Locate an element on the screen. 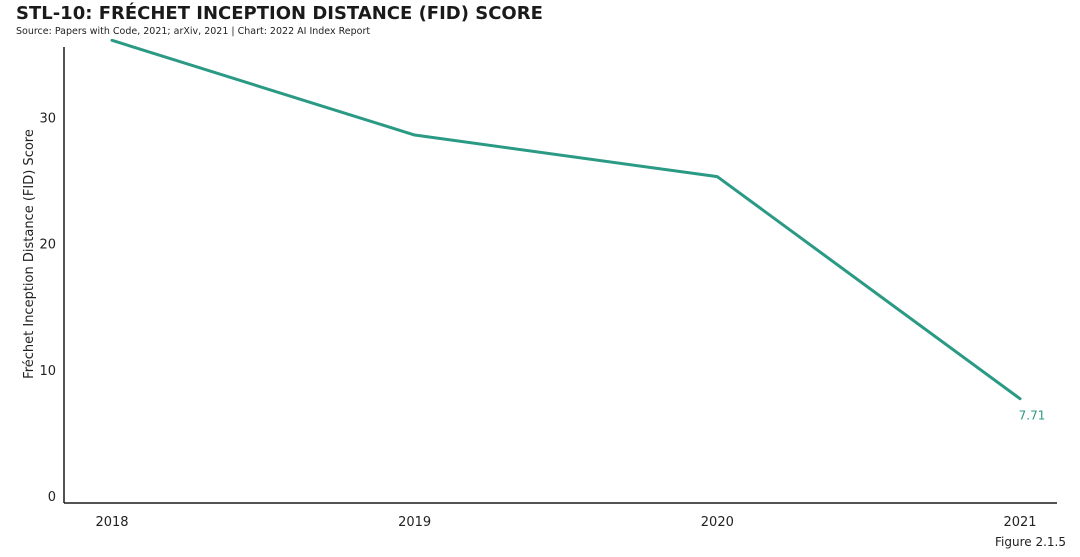 The image size is (1080, 557). y-tick-label: 10 is located at coordinates (47, 371).